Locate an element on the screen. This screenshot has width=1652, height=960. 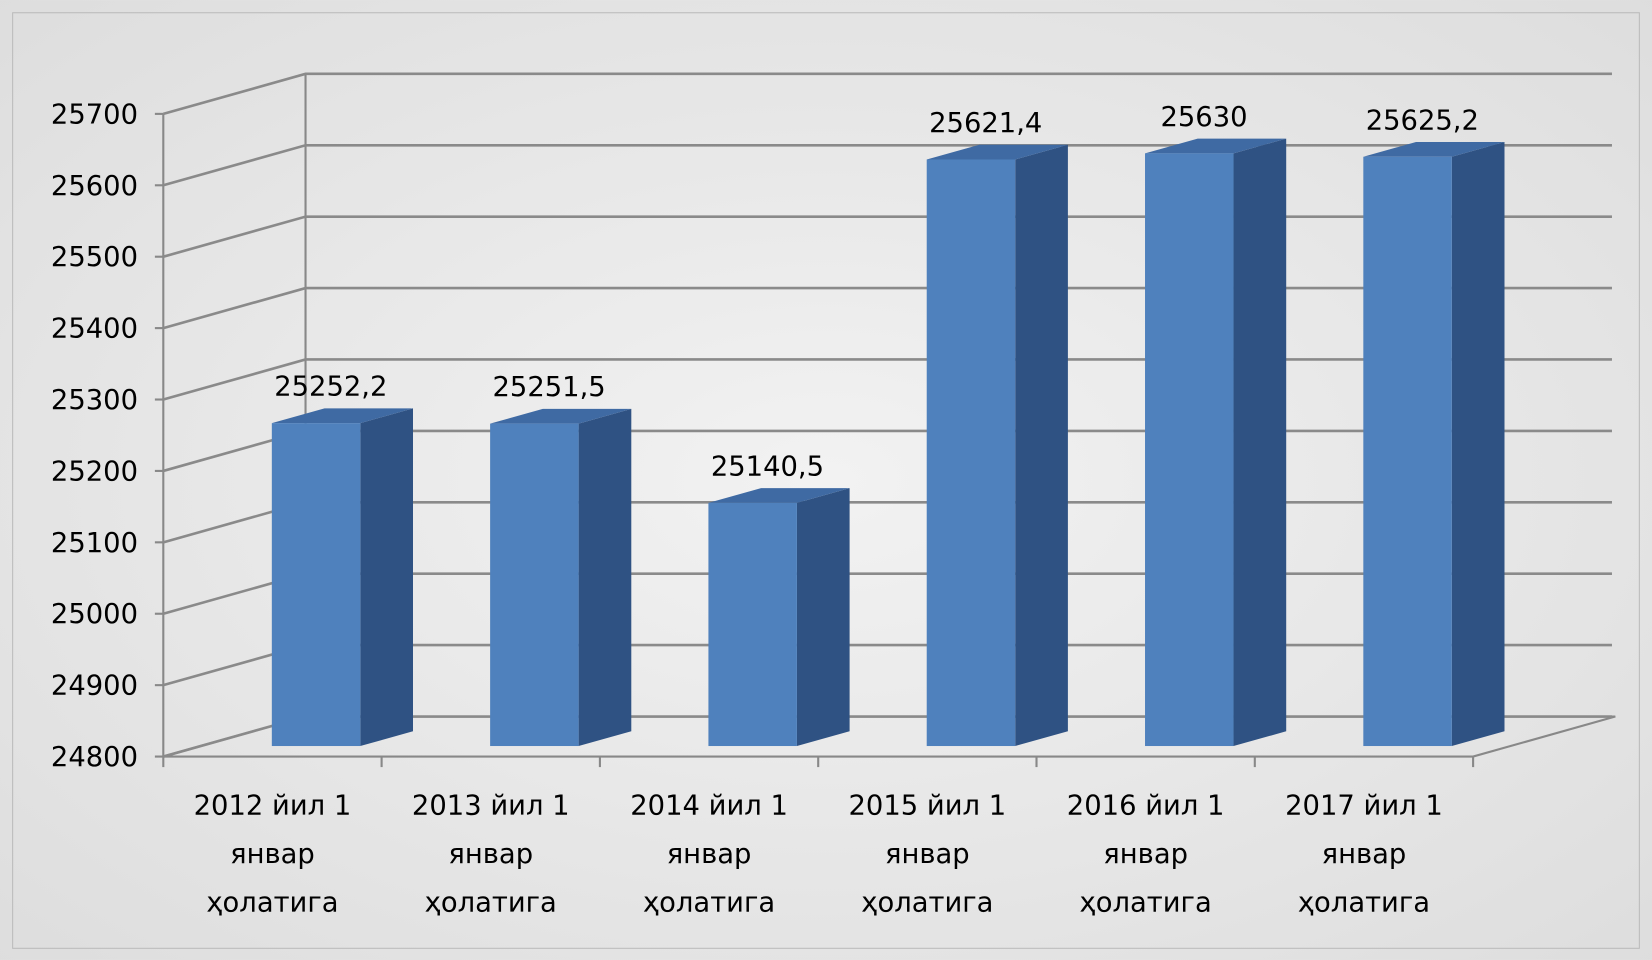
value-label: 25630 is located at coordinates (1203, 117).